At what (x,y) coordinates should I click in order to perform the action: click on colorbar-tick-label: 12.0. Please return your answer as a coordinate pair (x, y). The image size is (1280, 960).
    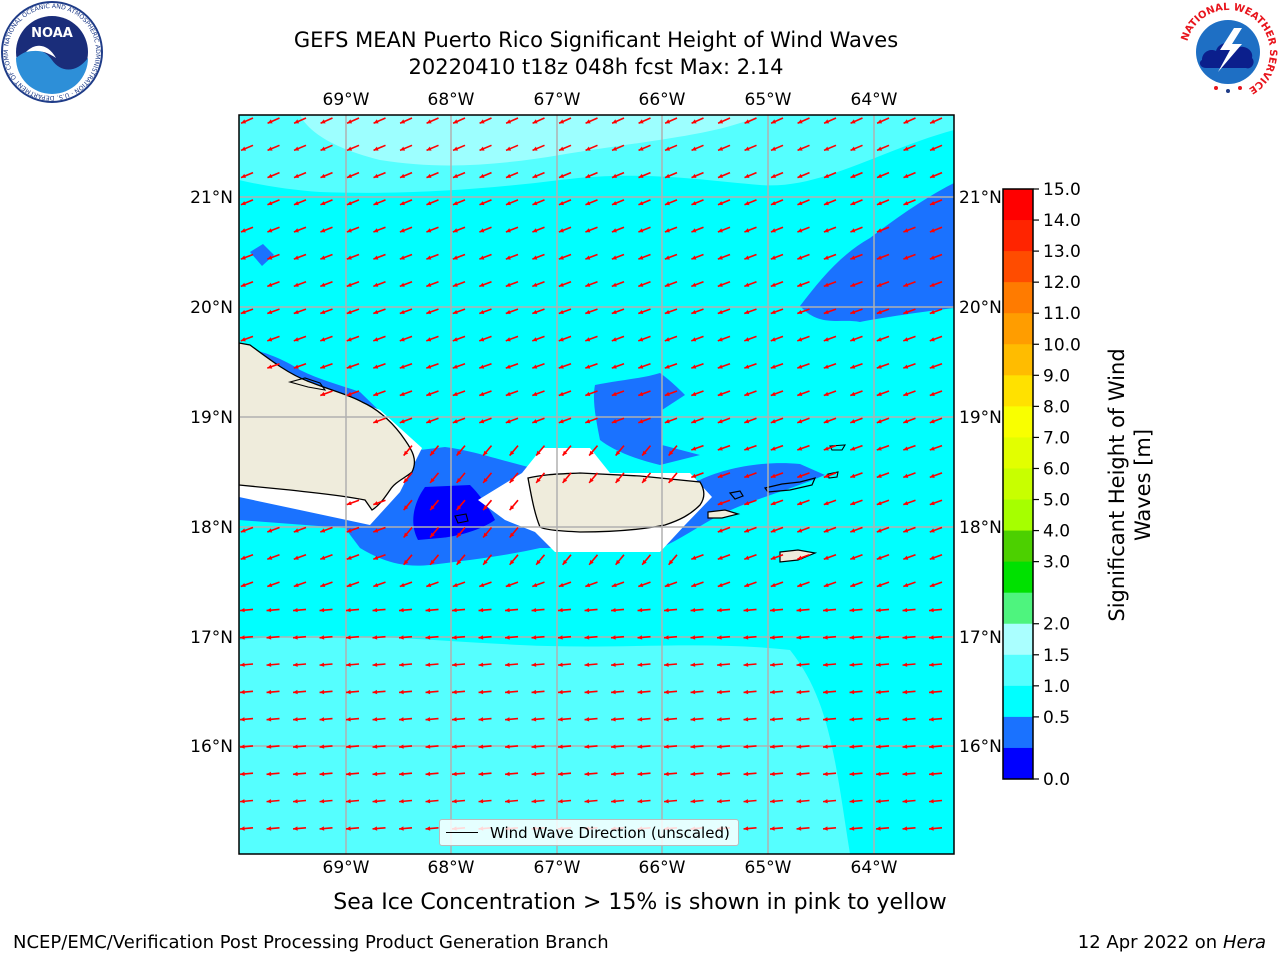
    Looking at the image, I should click on (1062, 283).